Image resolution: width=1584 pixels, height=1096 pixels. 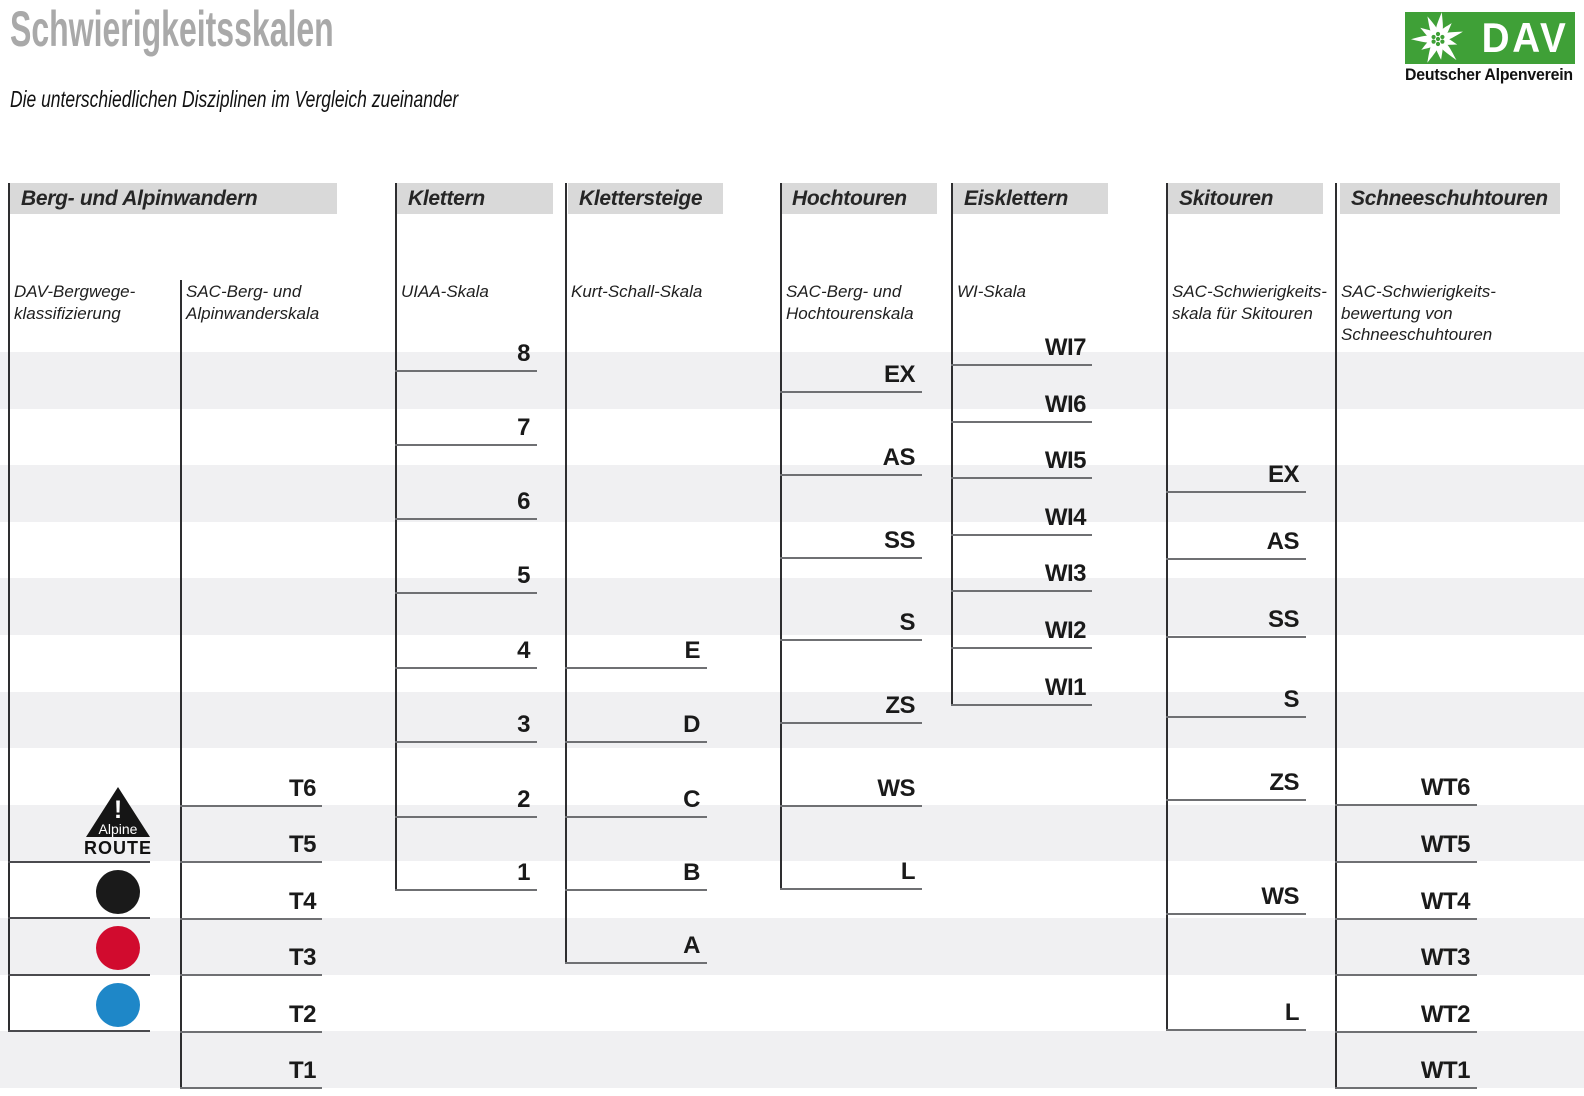 What do you see at coordinates (900, 705) in the screenshot?
I see `grade-label-sac-hochtourenskala-zs: ZS` at bounding box center [900, 705].